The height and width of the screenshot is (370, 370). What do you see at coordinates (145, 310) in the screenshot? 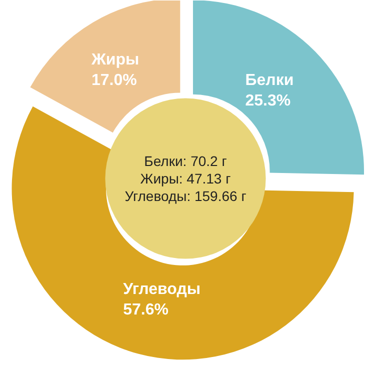
I see `data-label: 57.6%` at bounding box center [145, 310].